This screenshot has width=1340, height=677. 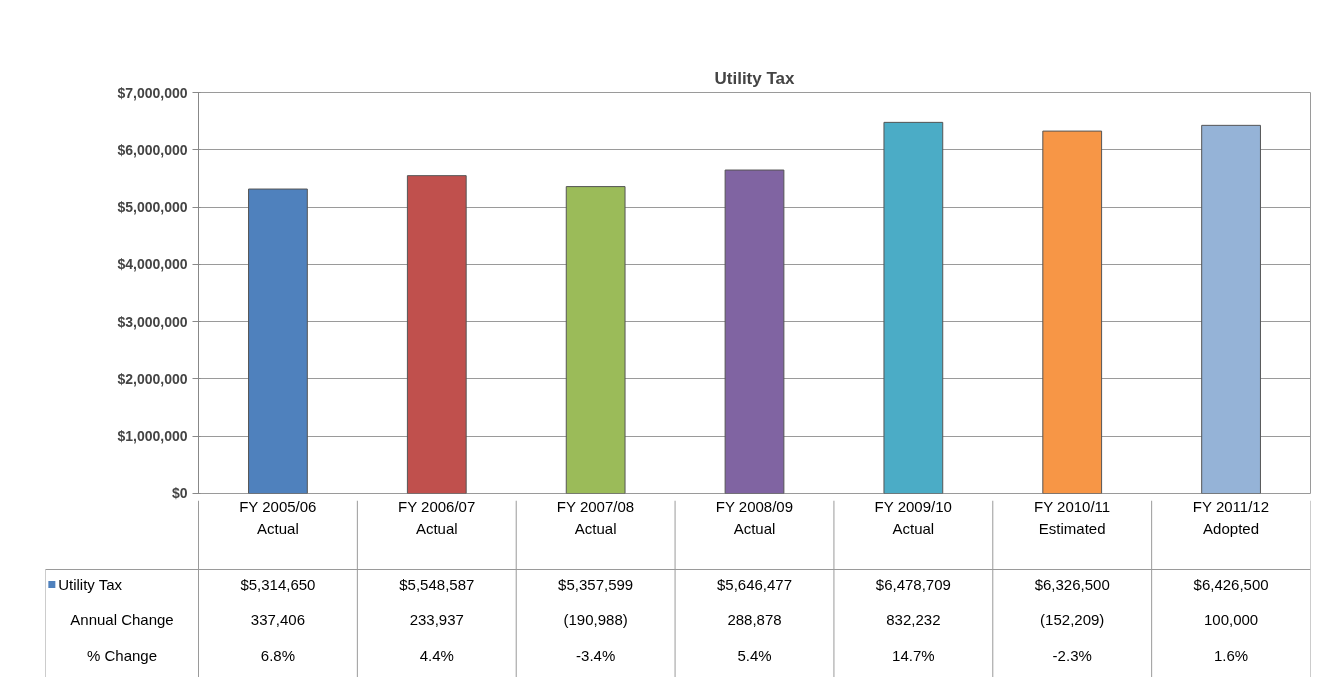 What do you see at coordinates (754, 584) in the screenshot?
I see `data-label: $5,646,477` at bounding box center [754, 584].